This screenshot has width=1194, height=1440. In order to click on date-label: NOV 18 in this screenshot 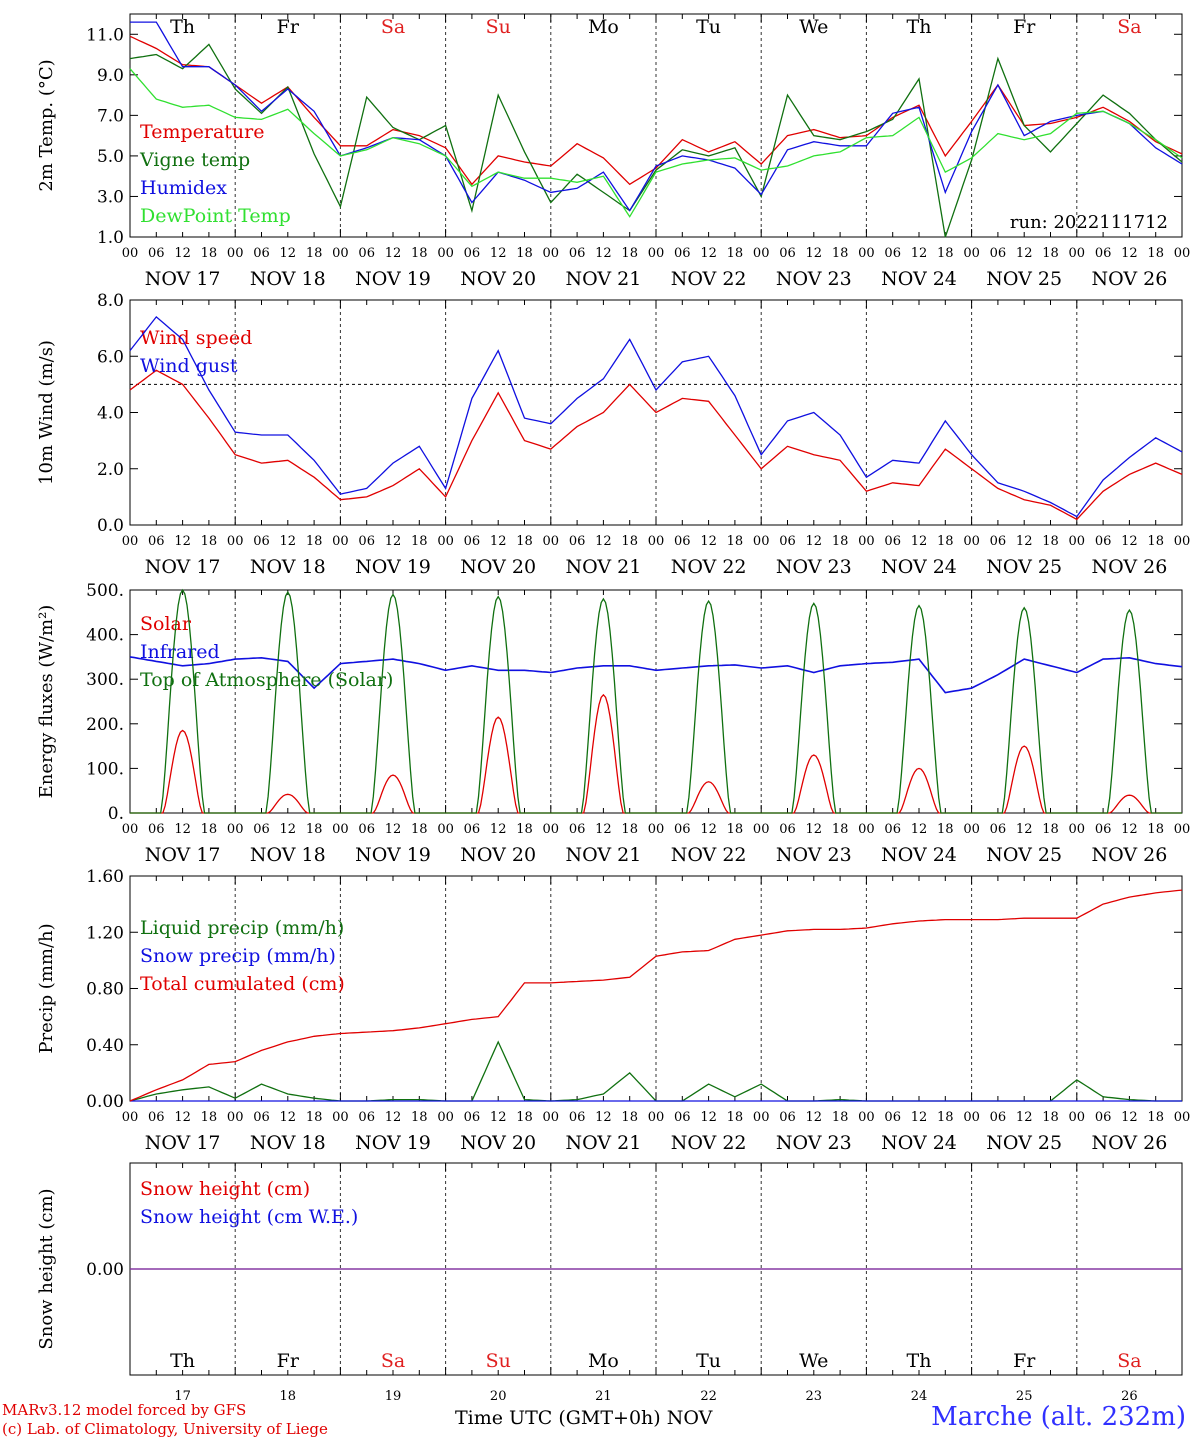, I will do `click(288, 1143)`.